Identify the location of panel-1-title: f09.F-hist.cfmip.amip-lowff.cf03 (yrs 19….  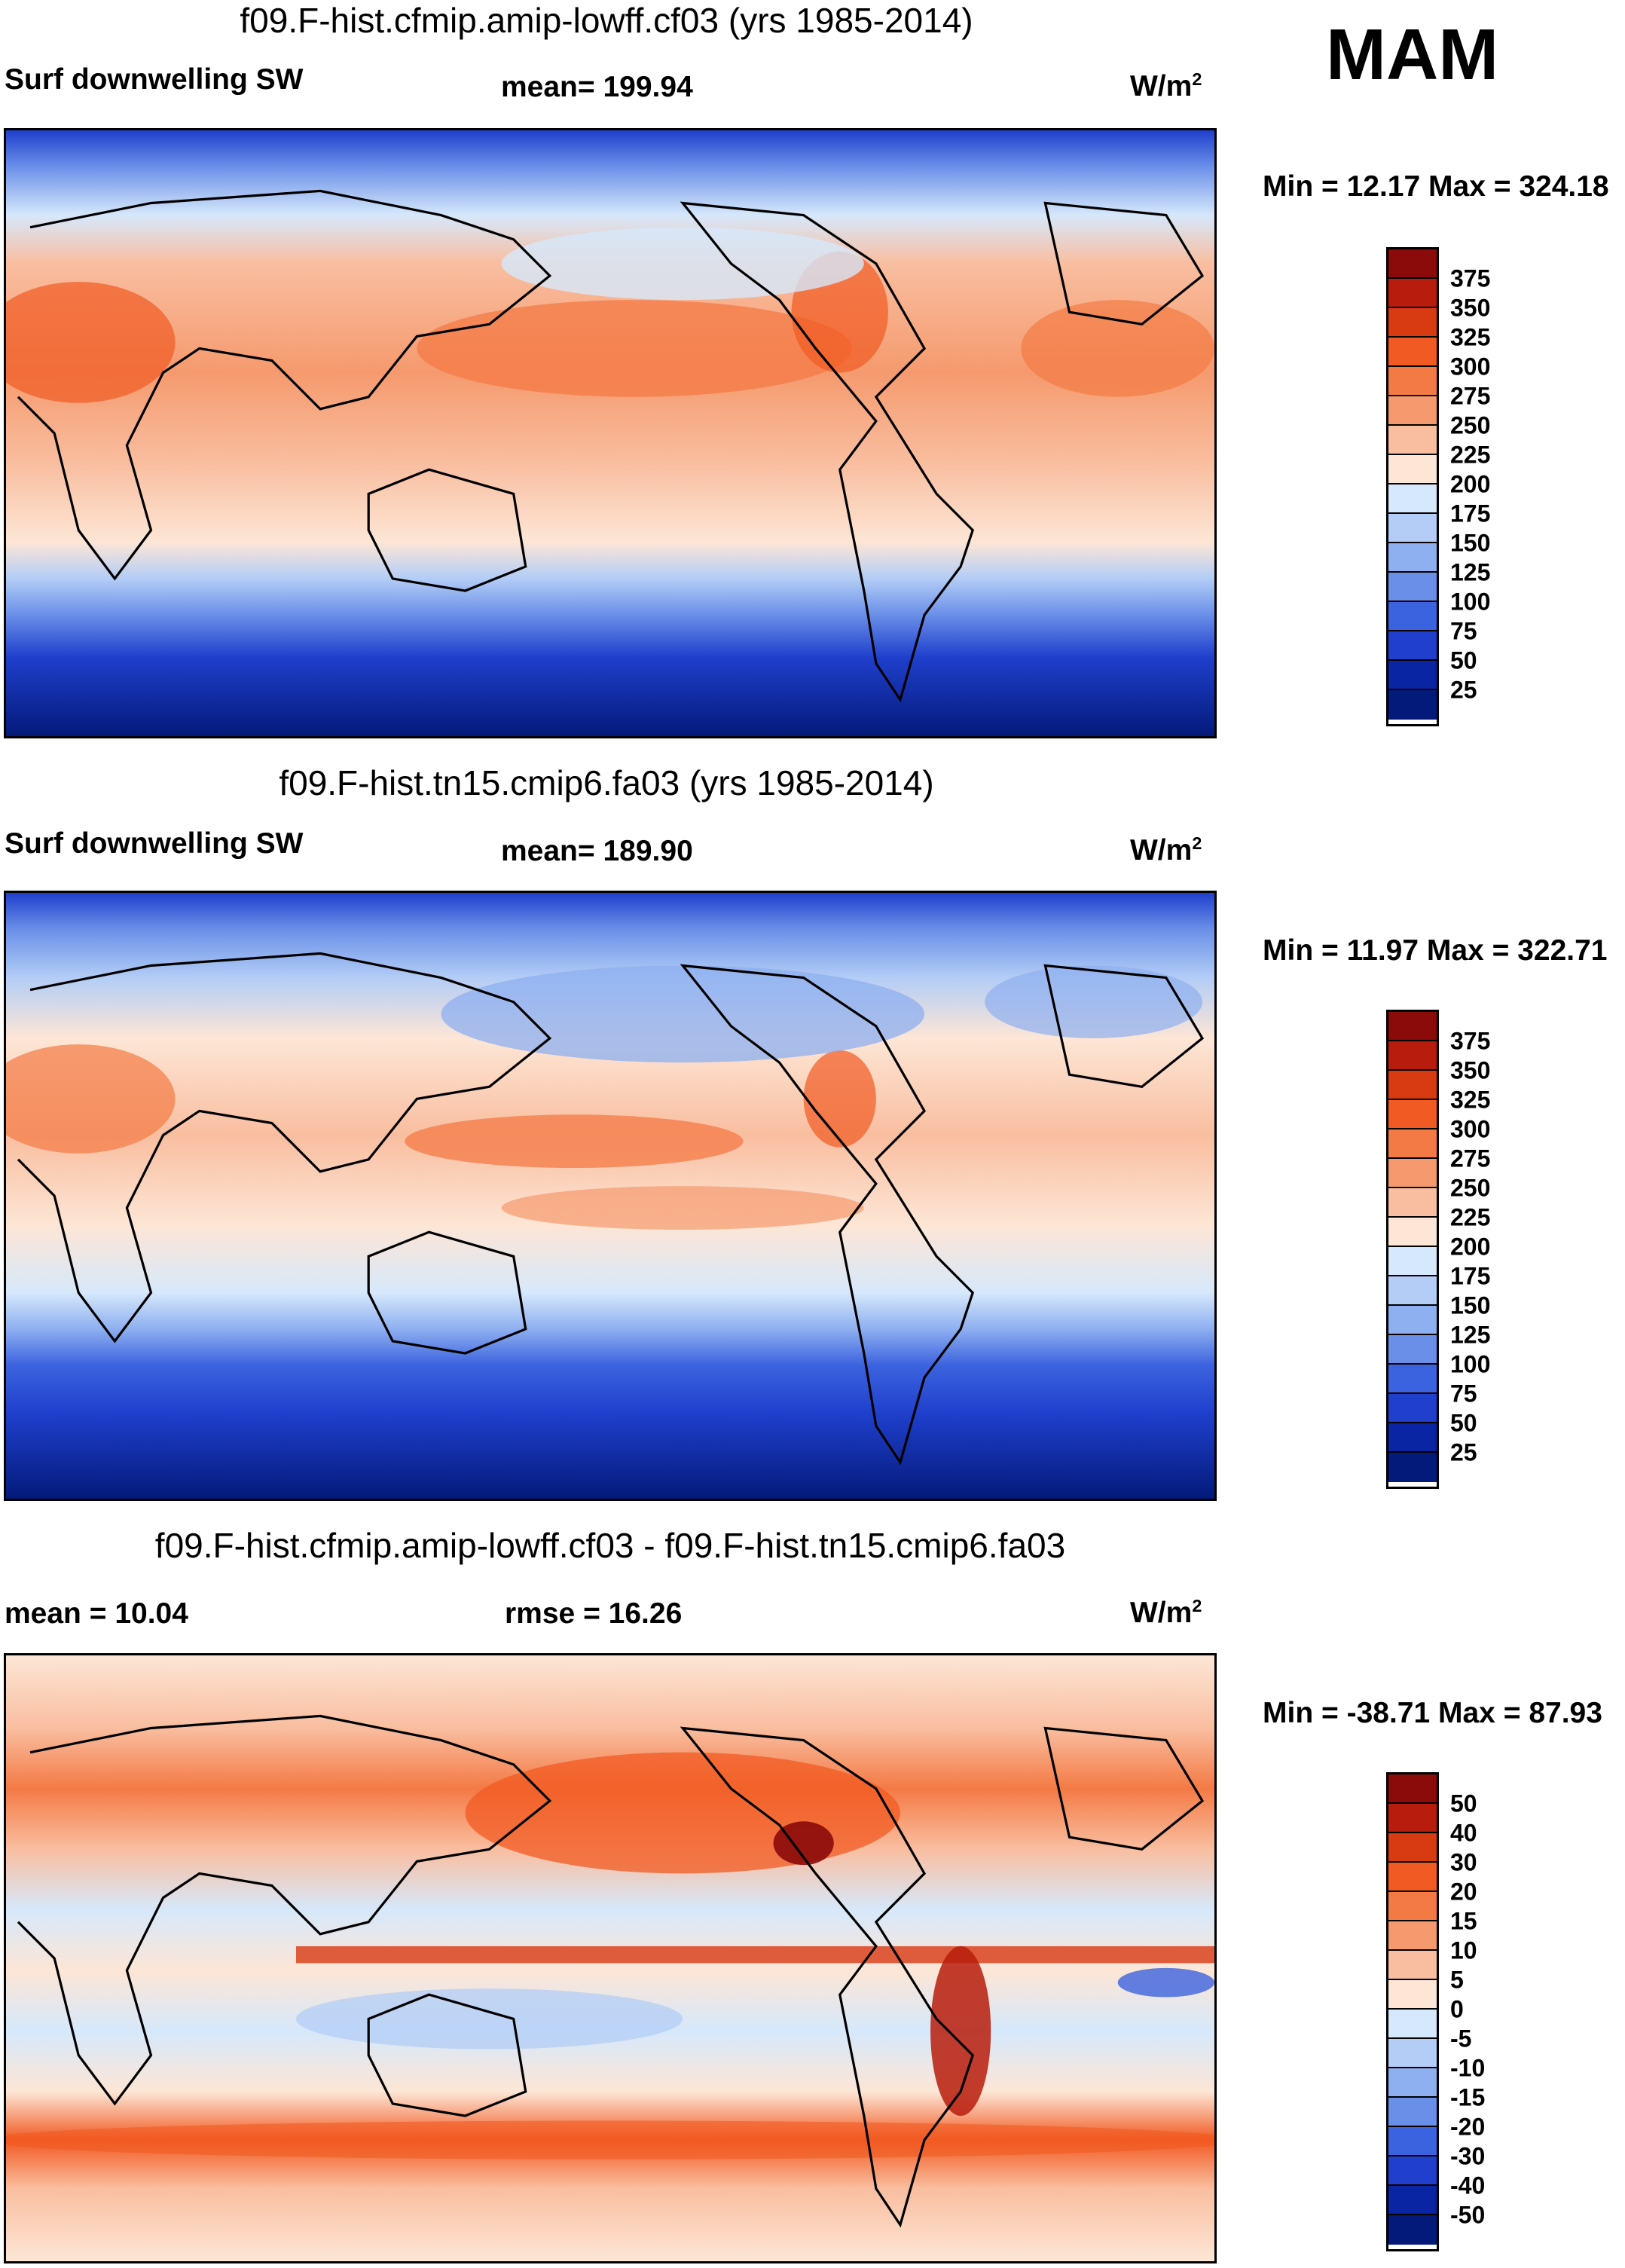
(606, 20).